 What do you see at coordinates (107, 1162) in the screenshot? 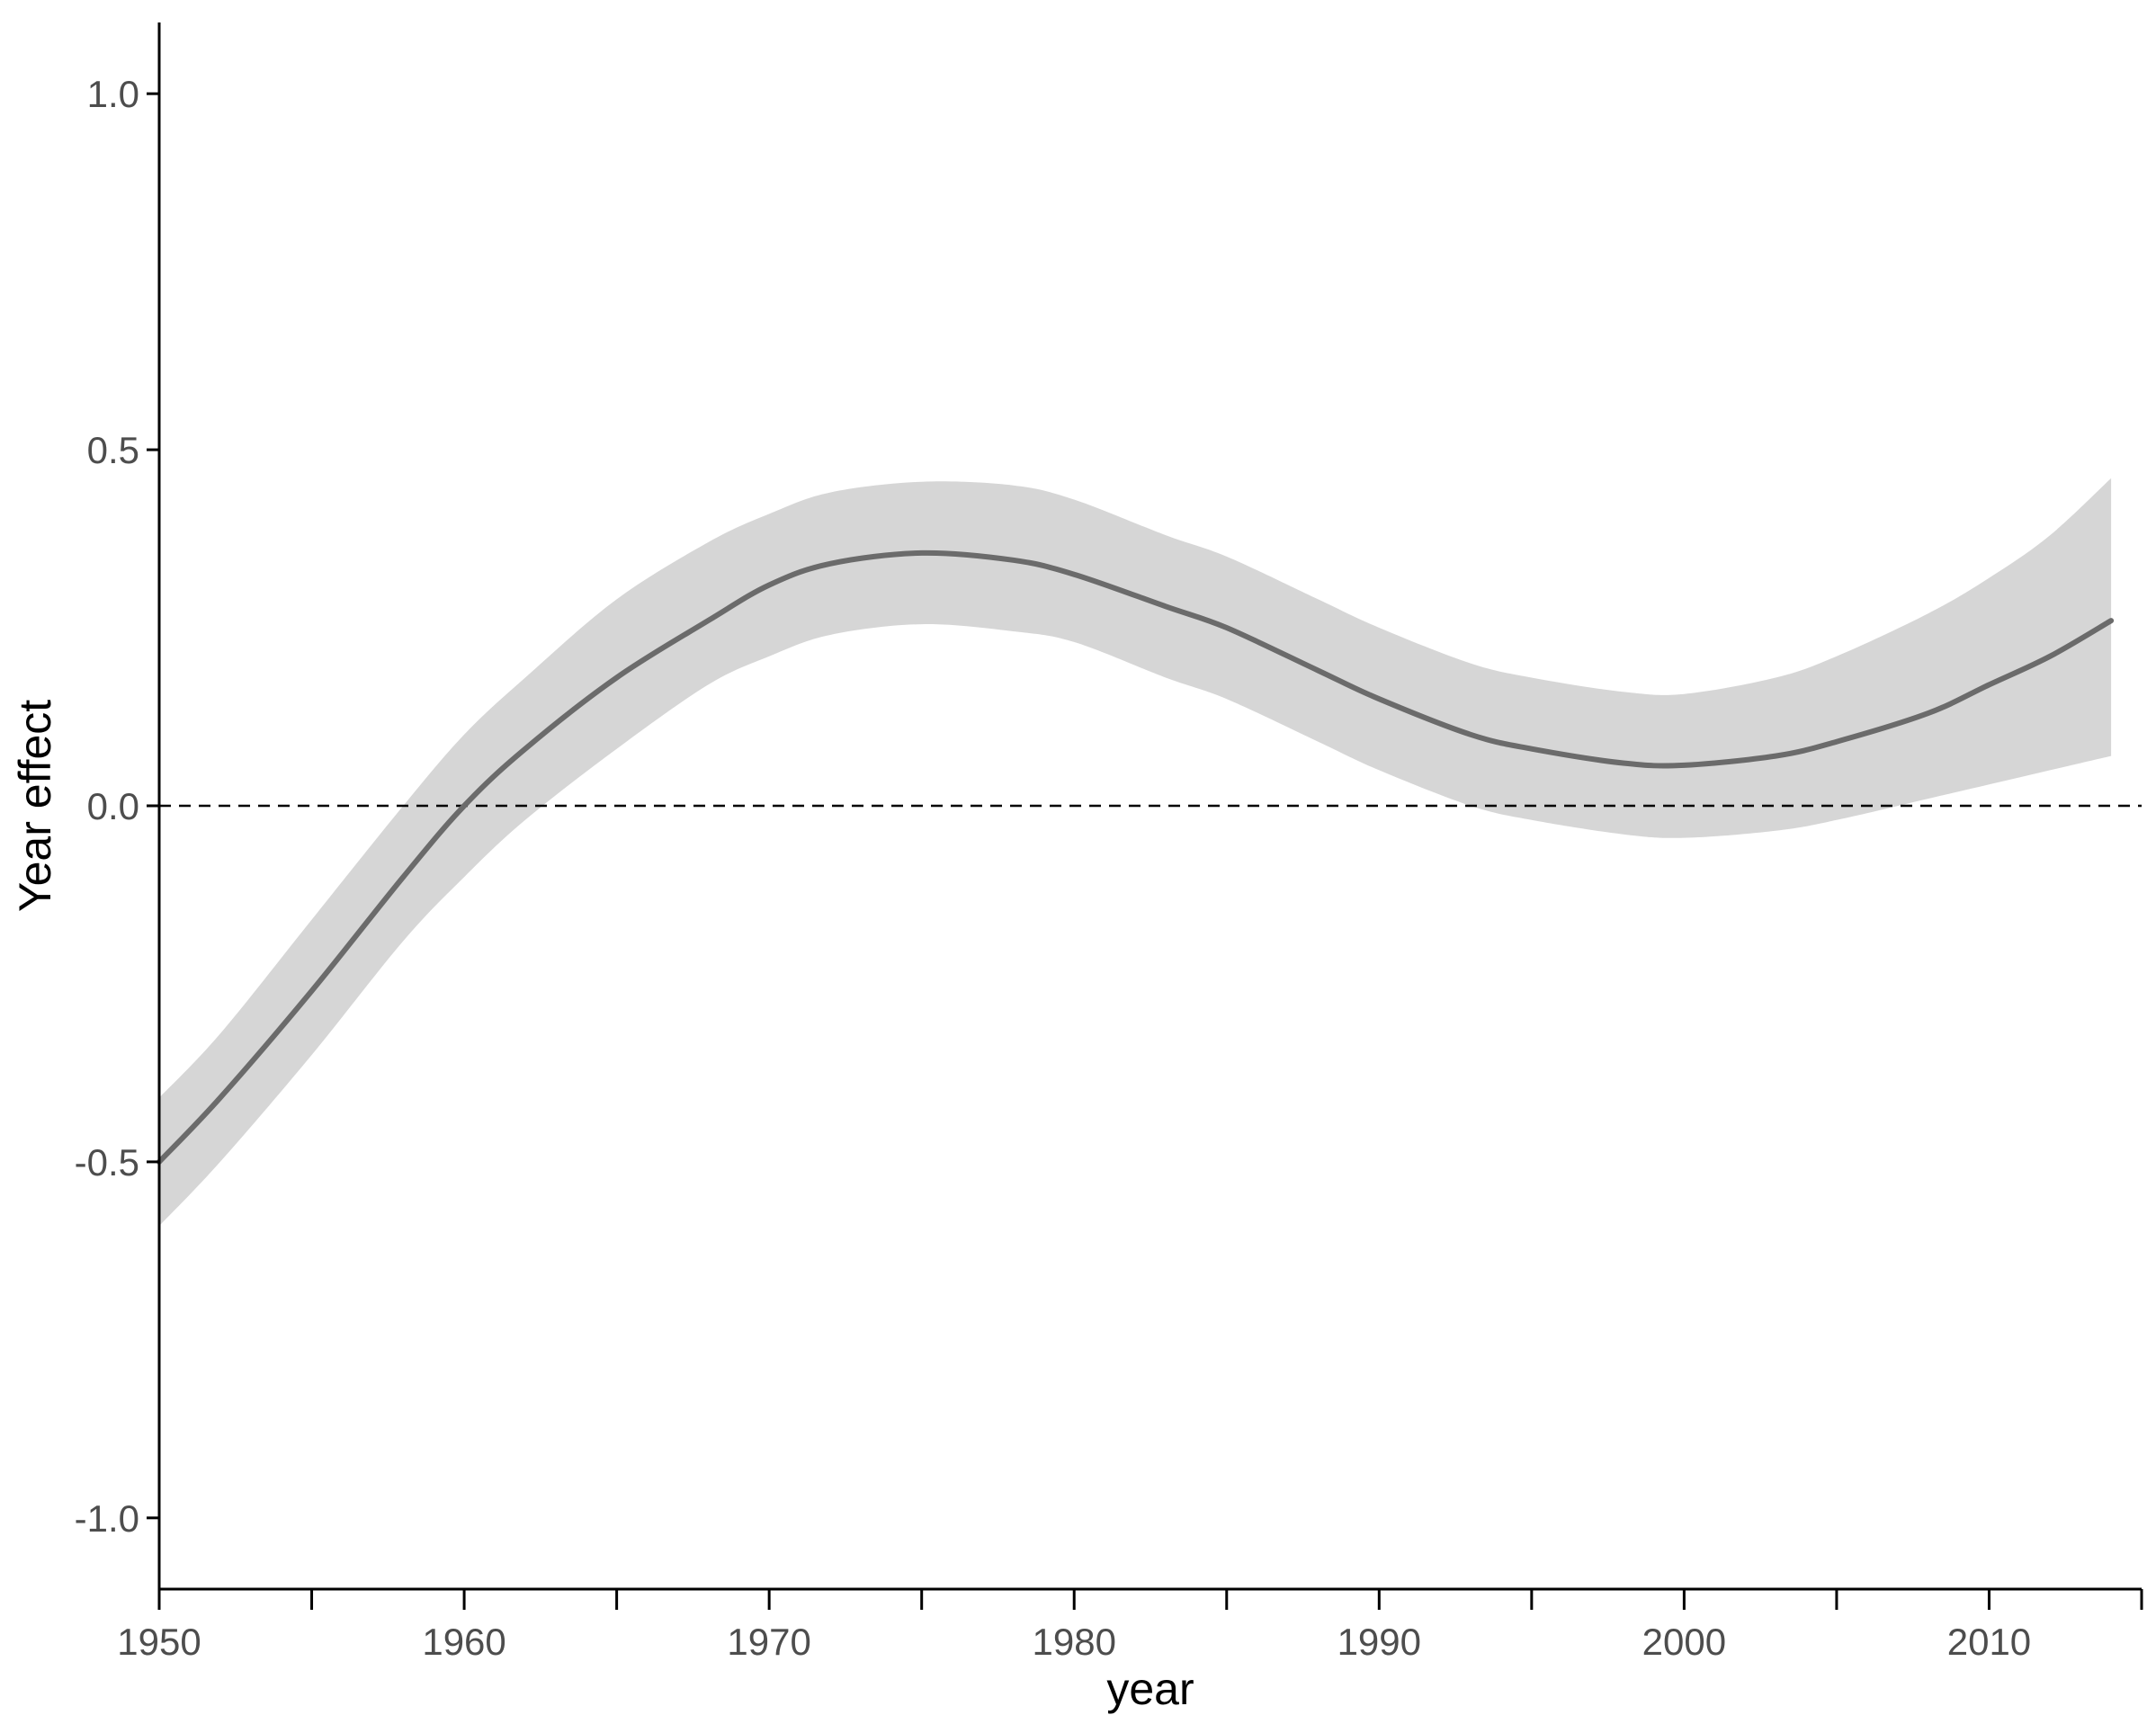
I see `y-tick-label: -0.5` at bounding box center [107, 1162].